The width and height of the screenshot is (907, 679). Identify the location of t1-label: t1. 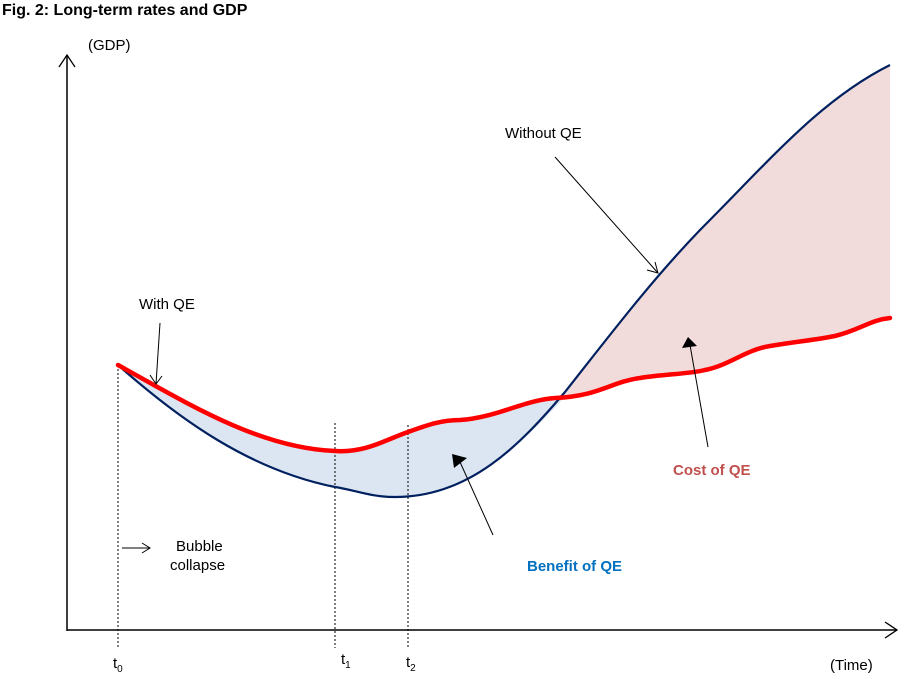
(346, 661).